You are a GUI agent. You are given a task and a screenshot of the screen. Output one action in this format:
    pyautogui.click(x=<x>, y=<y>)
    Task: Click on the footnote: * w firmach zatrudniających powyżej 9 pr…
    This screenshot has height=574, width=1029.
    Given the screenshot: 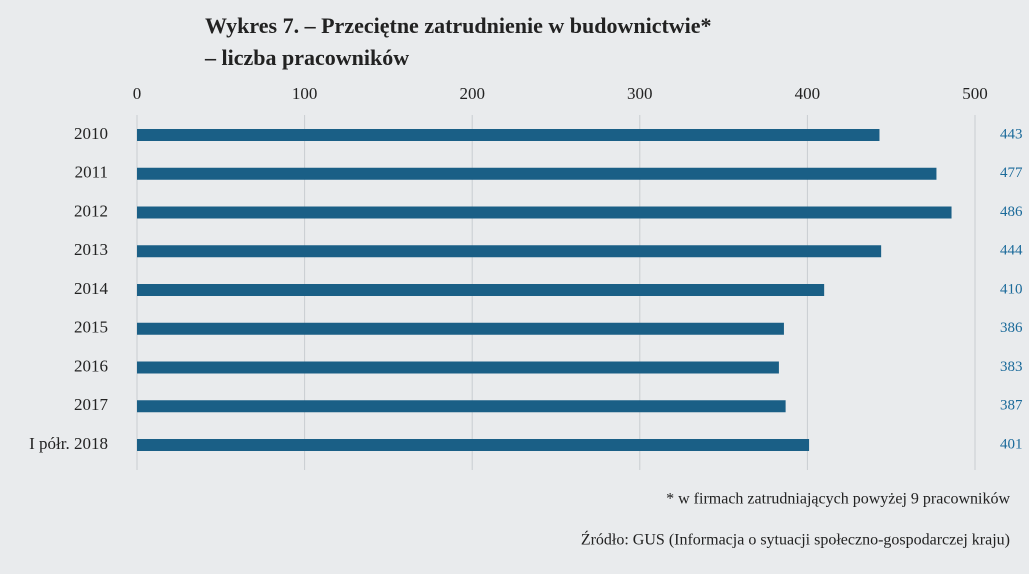 What is the action you would take?
    pyautogui.click(x=838, y=499)
    